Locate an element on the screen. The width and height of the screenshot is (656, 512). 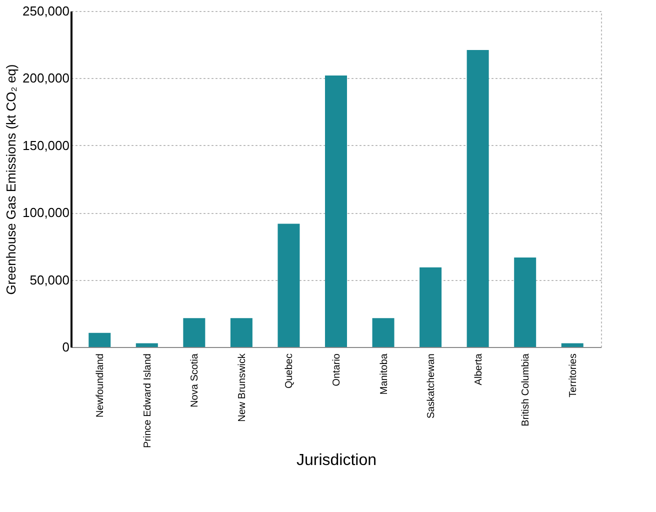
x-tick-label: Prince Edward Island is located at coordinates (148, 401).